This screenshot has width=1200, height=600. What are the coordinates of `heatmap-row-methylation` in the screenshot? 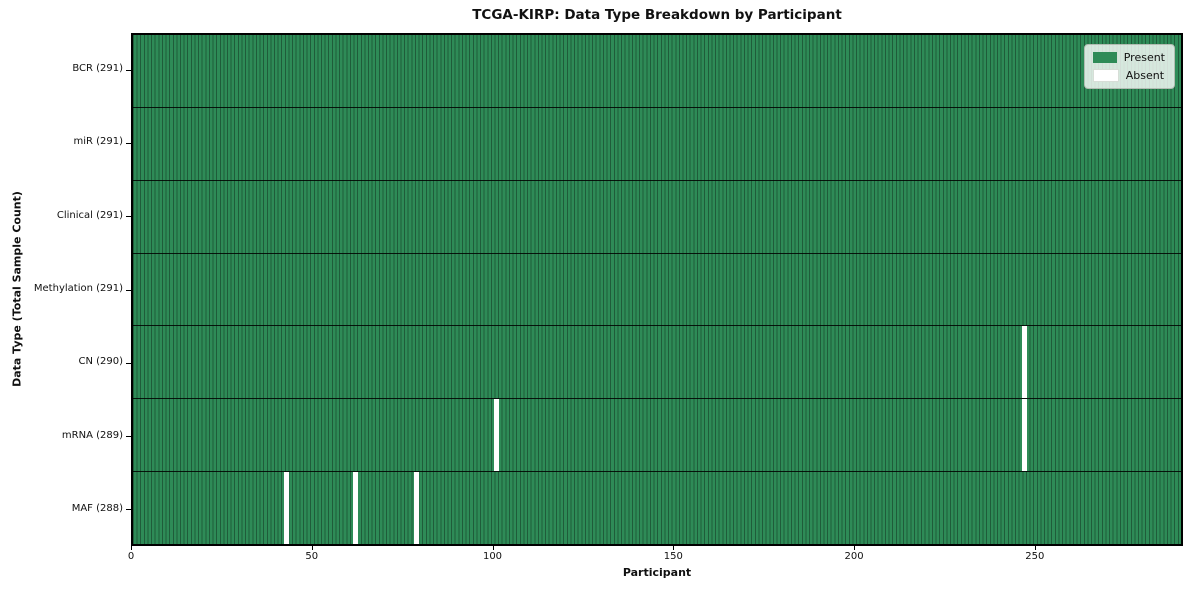 It's located at (657, 290).